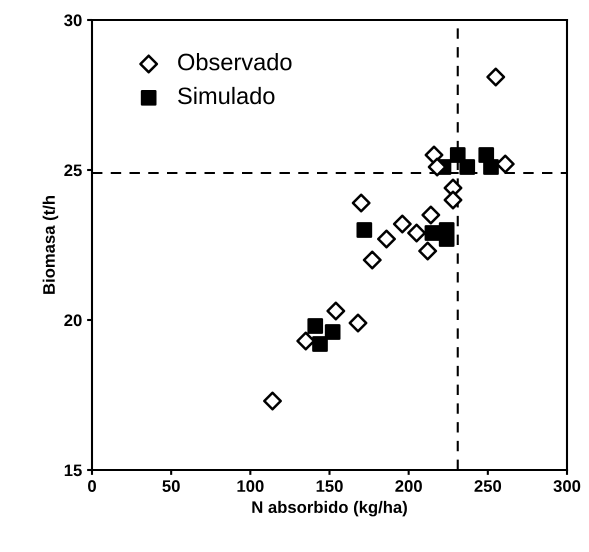 The image size is (589, 552). Describe the element at coordinates (73, 20) in the screenshot. I see `y-tick-label: 30` at that location.